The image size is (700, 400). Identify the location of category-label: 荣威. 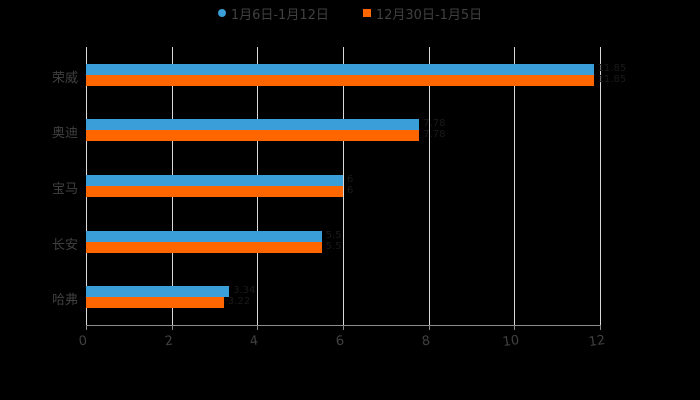
(64, 78).